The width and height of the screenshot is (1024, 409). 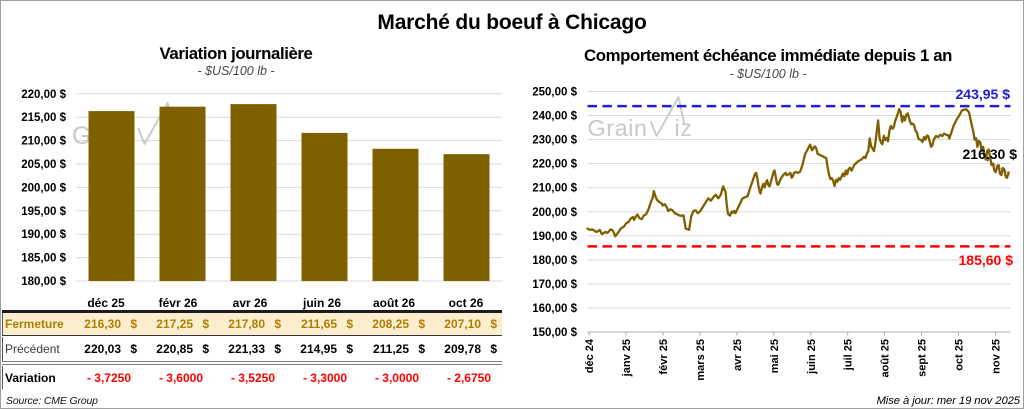 What do you see at coordinates (554, 189) in the screenshot?
I see `line-y-axis-label: 210,00 $` at bounding box center [554, 189].